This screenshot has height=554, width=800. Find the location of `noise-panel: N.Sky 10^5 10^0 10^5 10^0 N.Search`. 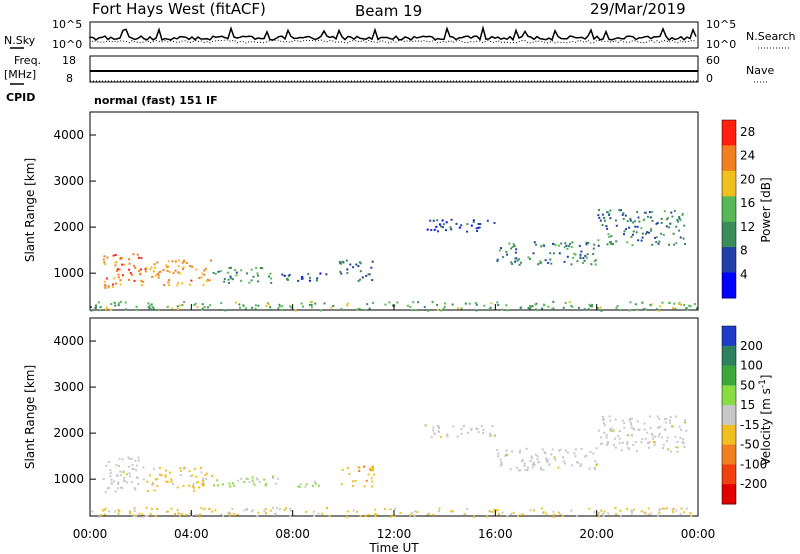

noise-panel: N.Sky 10^5 10^0 10^5 10^0 N.Search is located at coordinates (400, 34).